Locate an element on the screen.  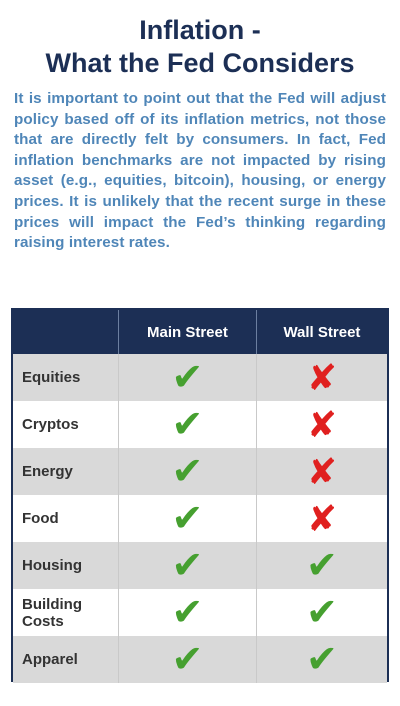
table-row: Equities ✔ ✘ is located at coordinates (200, 377).